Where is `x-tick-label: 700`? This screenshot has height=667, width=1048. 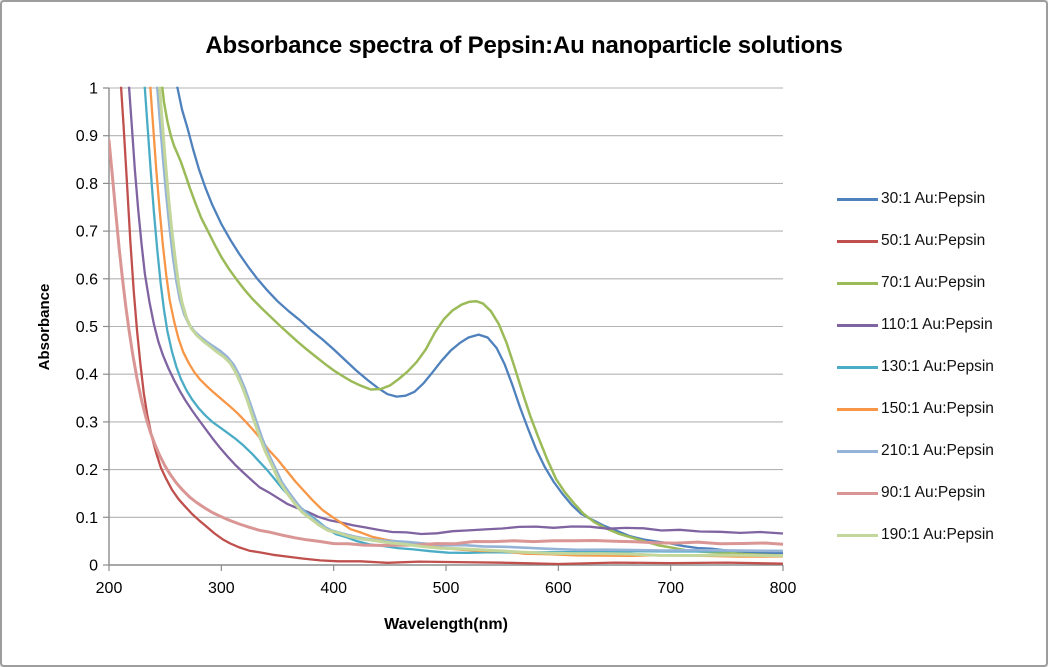 x-tick-label: 700 is located at coordinates (670, 588).